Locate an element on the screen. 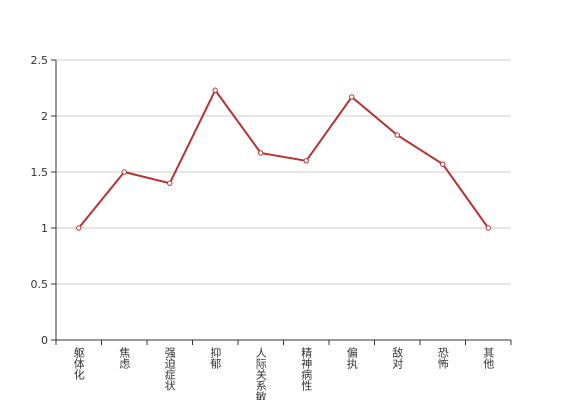 The width and height of the screenshot is (567, 400). x-tick-label: 其他 is located at coordinates (488, 358).